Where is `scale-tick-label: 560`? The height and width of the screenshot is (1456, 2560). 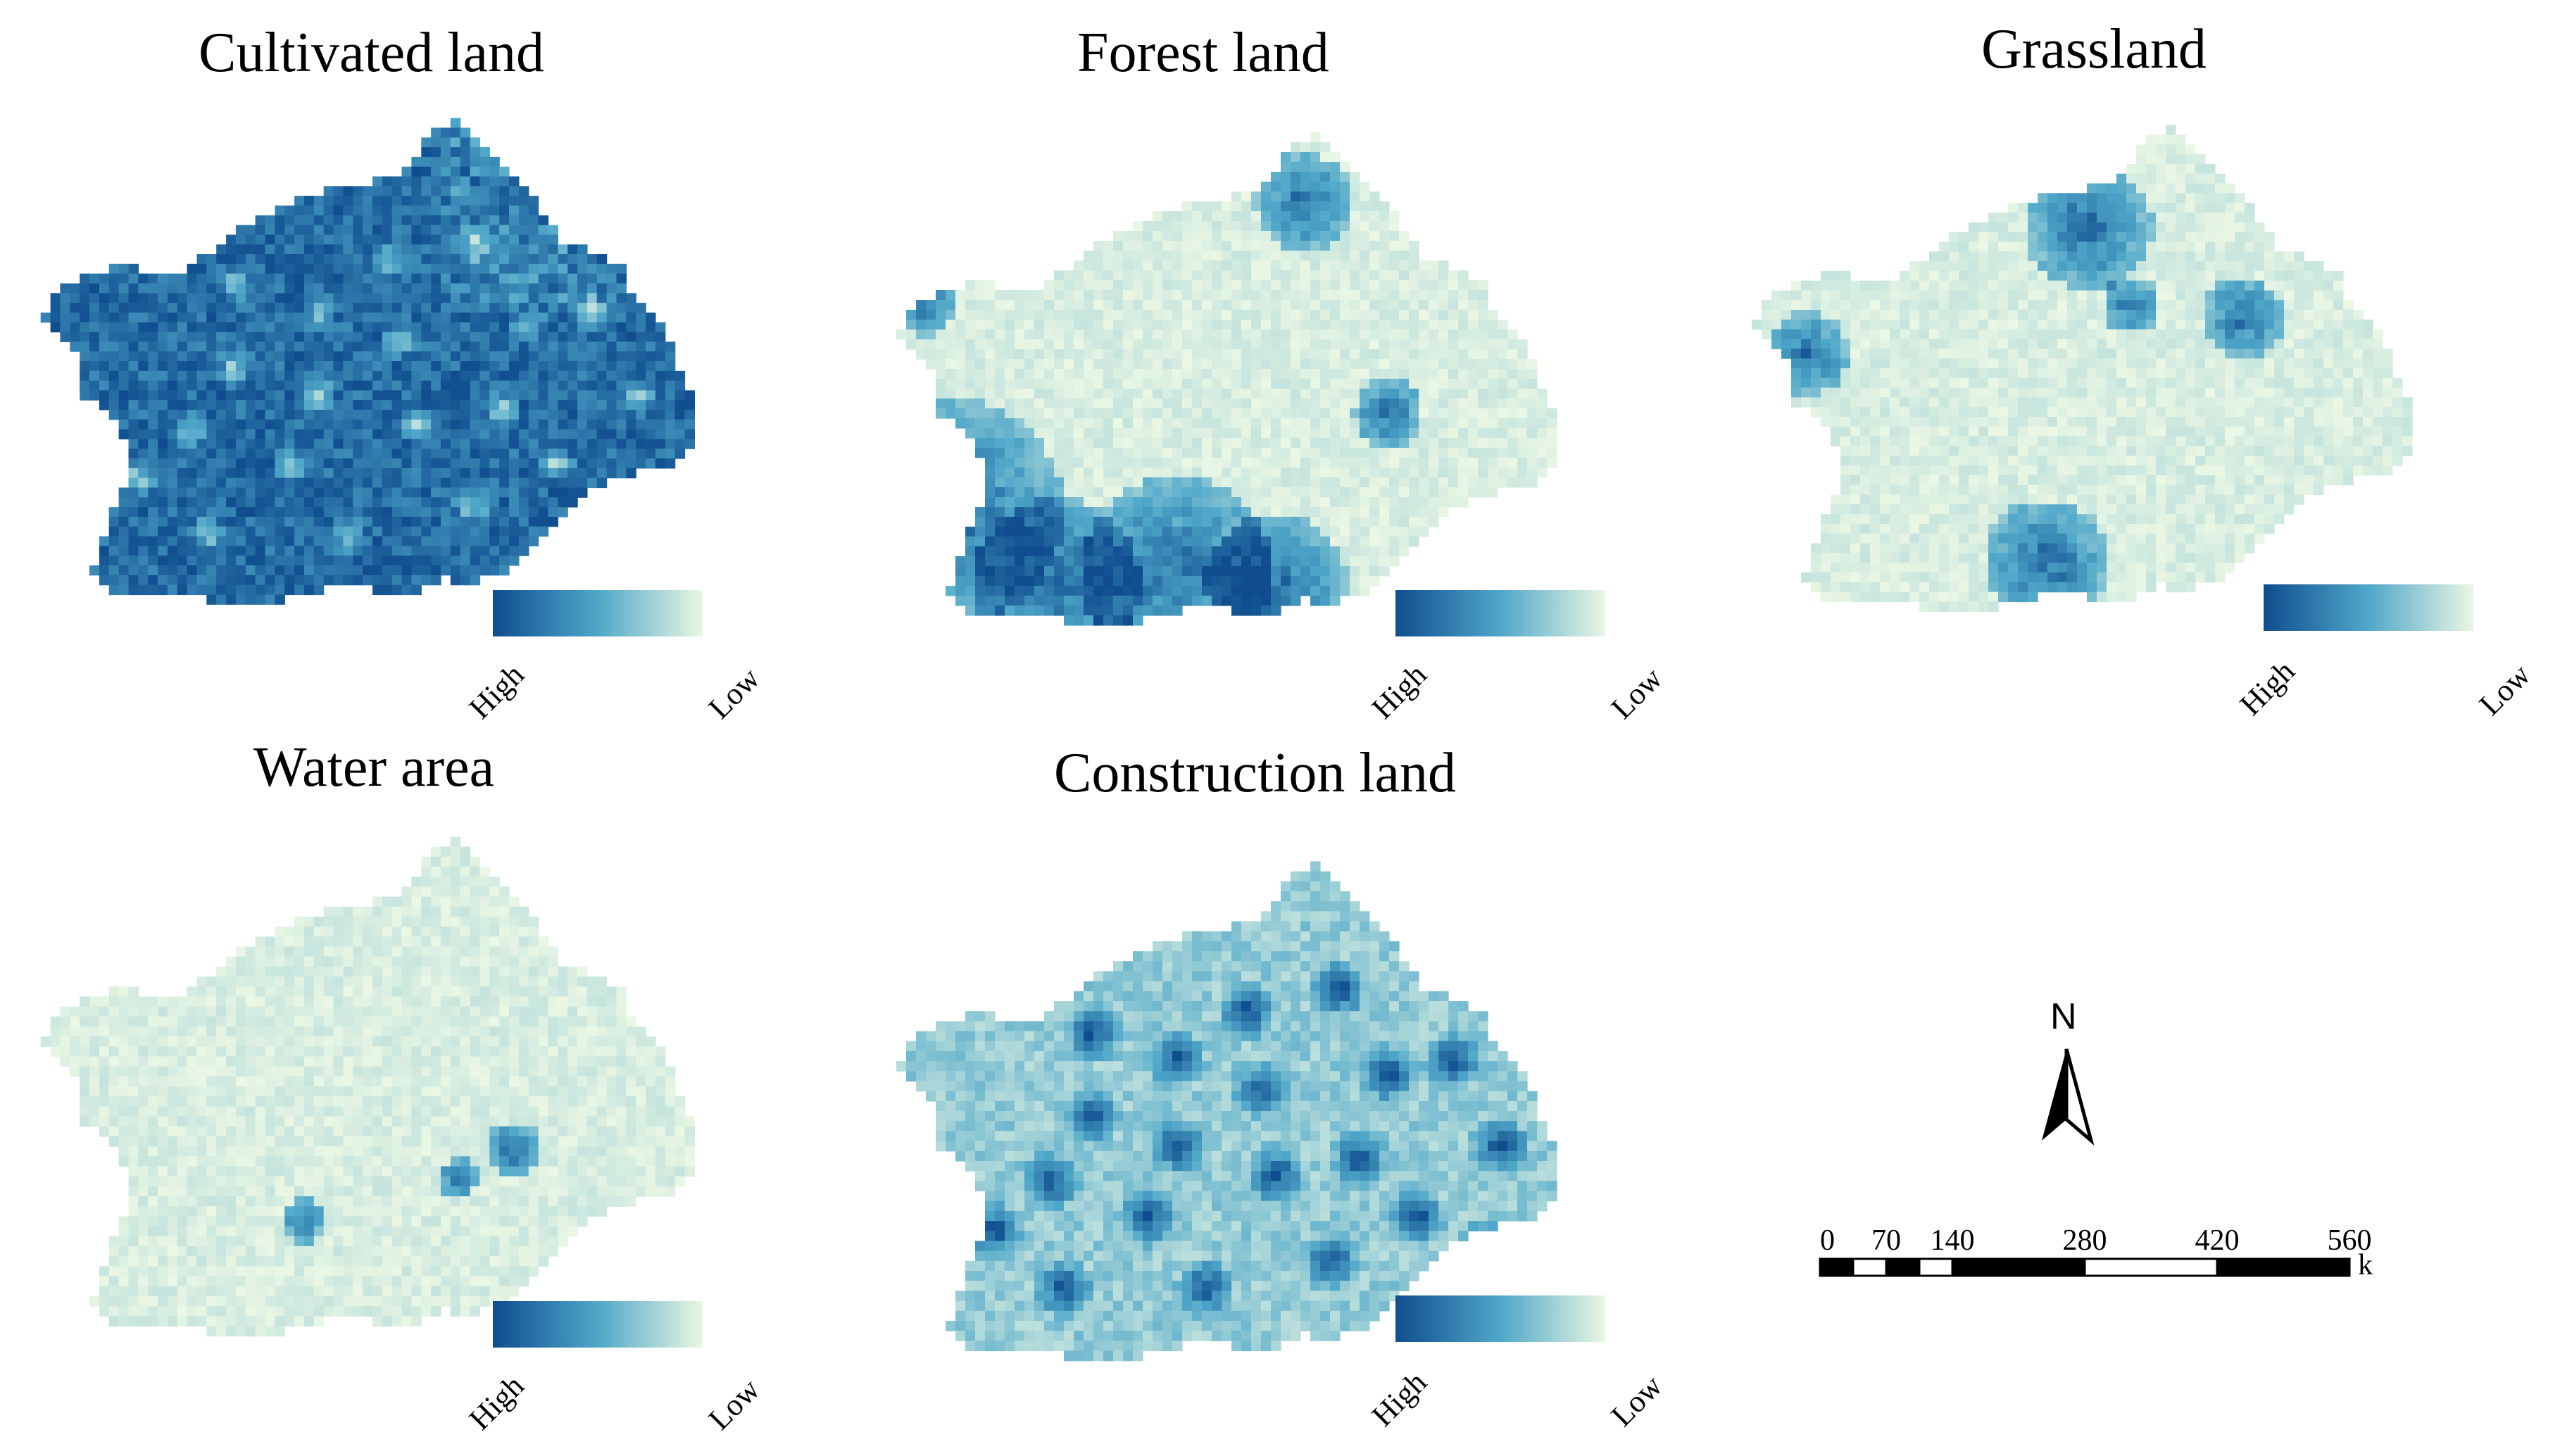 scale-tick-label: 560 is located at coordinates (2350, 1240).